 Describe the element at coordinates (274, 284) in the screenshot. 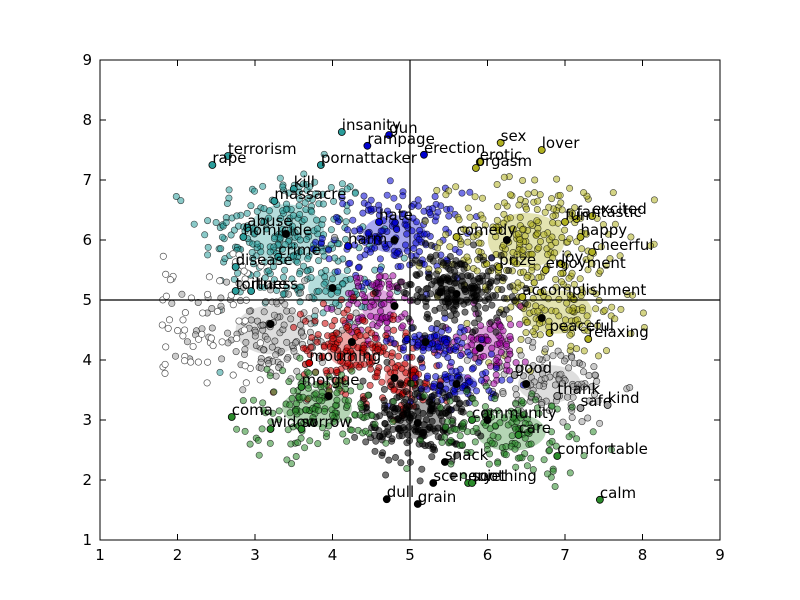

I see `word-label: illness` at that location.